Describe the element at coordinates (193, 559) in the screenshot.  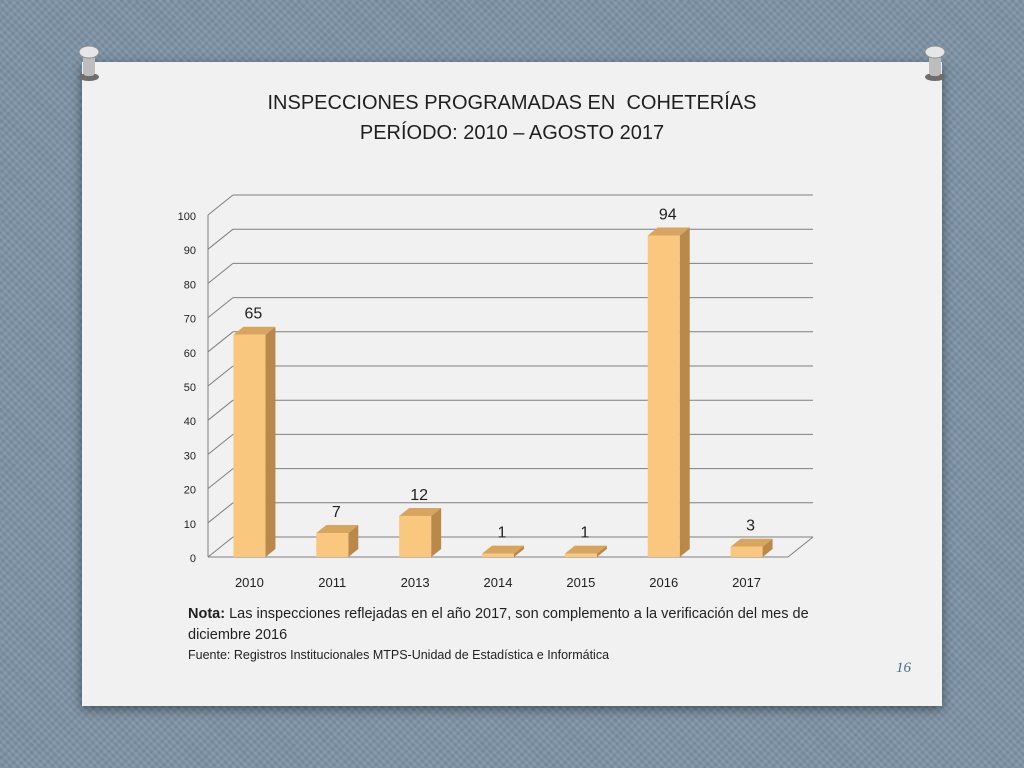
I see `y-tick-label: 0` at that location.